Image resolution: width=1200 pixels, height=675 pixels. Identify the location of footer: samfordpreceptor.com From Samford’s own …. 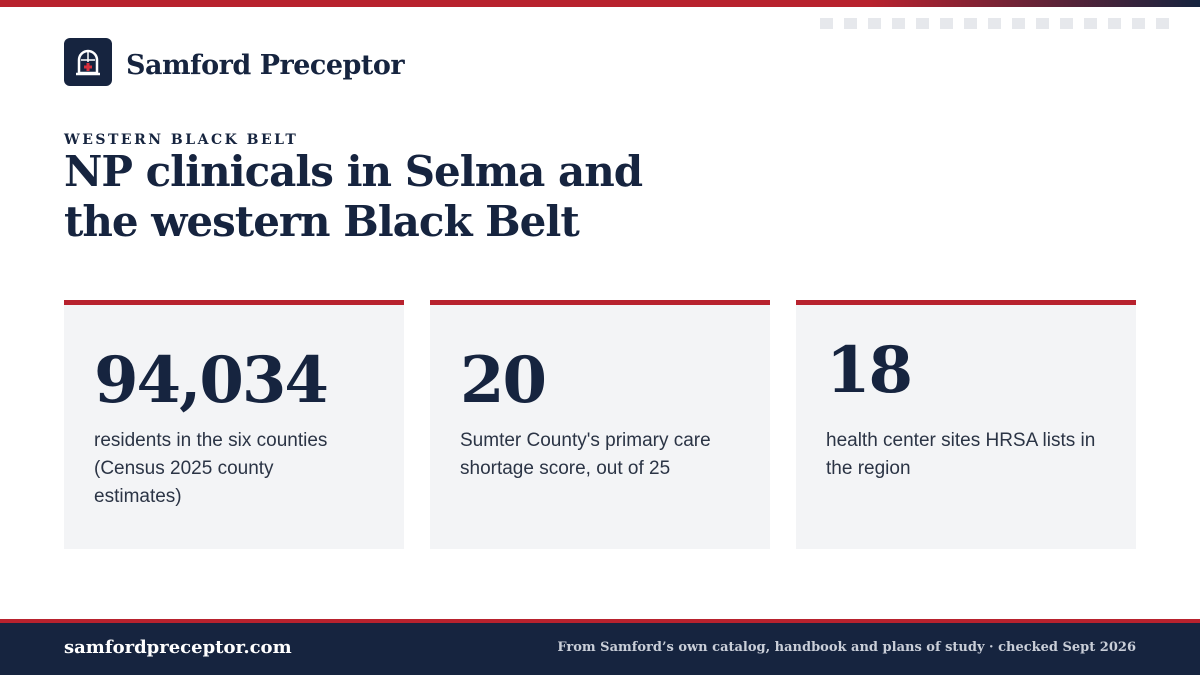
(600, 649).